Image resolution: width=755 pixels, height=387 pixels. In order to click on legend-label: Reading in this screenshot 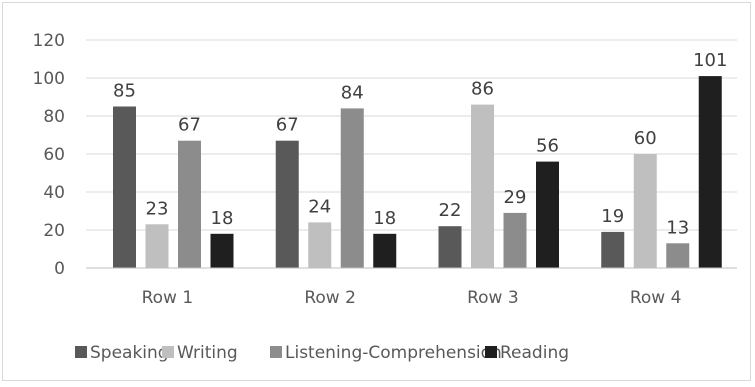, I will do `click(534, 353)`.